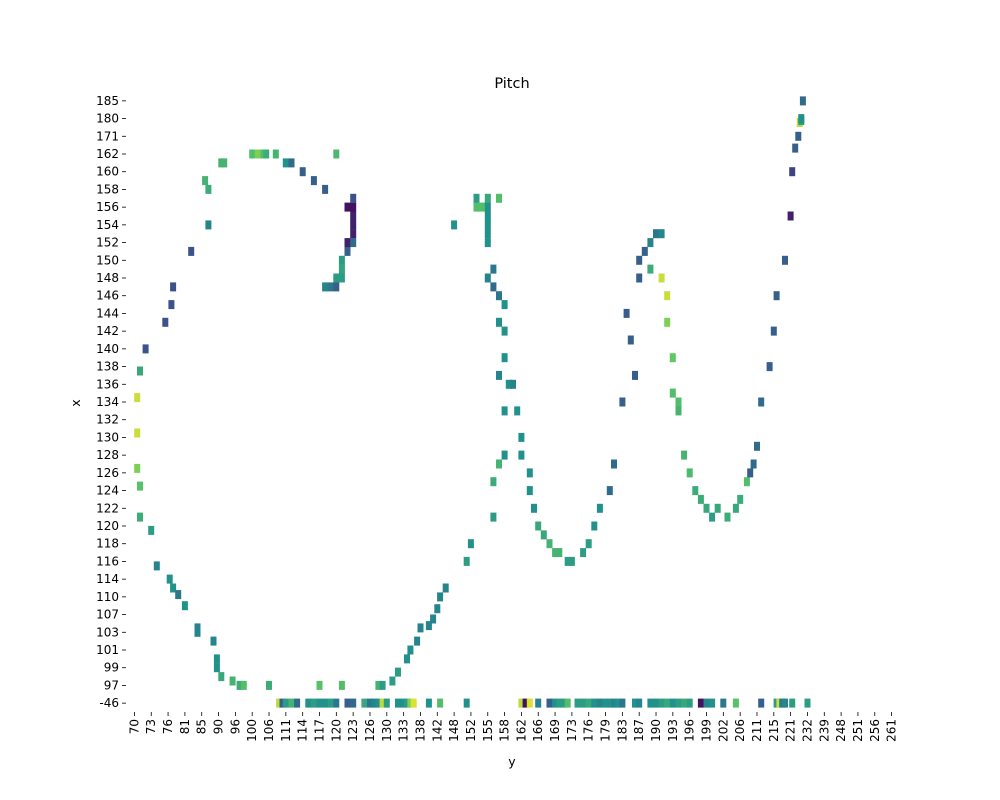 The image size is (1000, 800). I want to click on y-tick-label: 146, so click(107, 296).